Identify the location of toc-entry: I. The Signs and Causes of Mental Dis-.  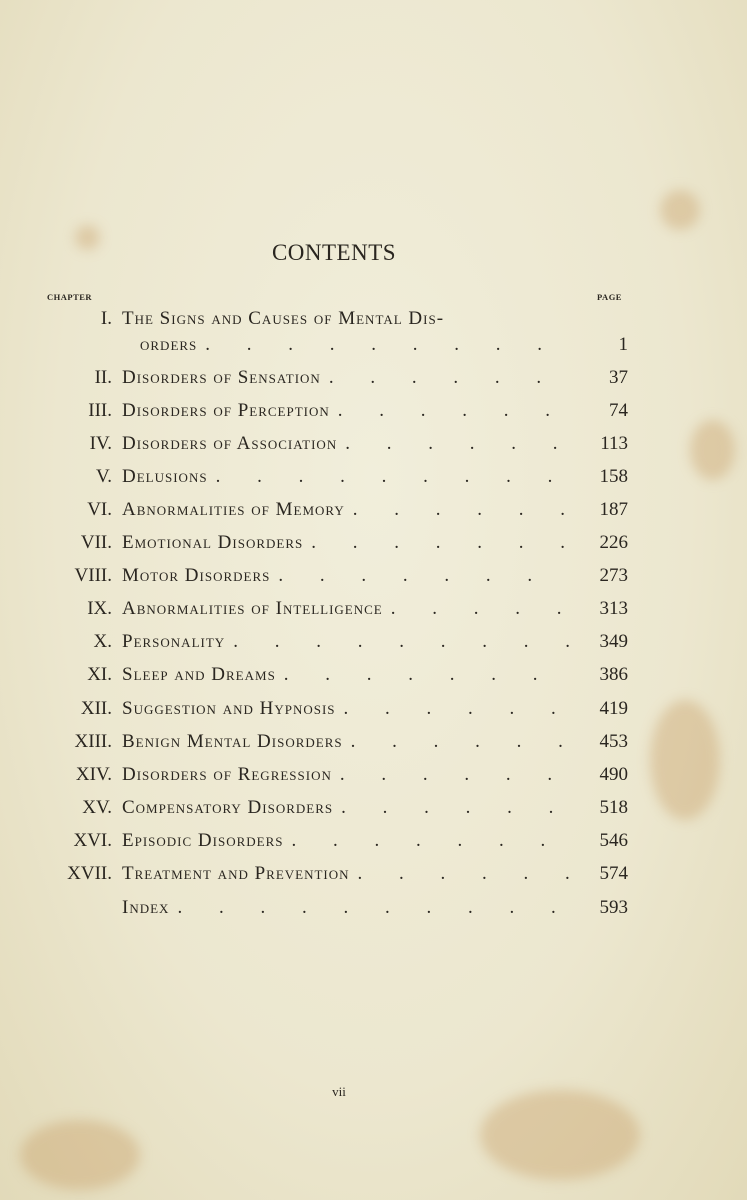
(320, 323).